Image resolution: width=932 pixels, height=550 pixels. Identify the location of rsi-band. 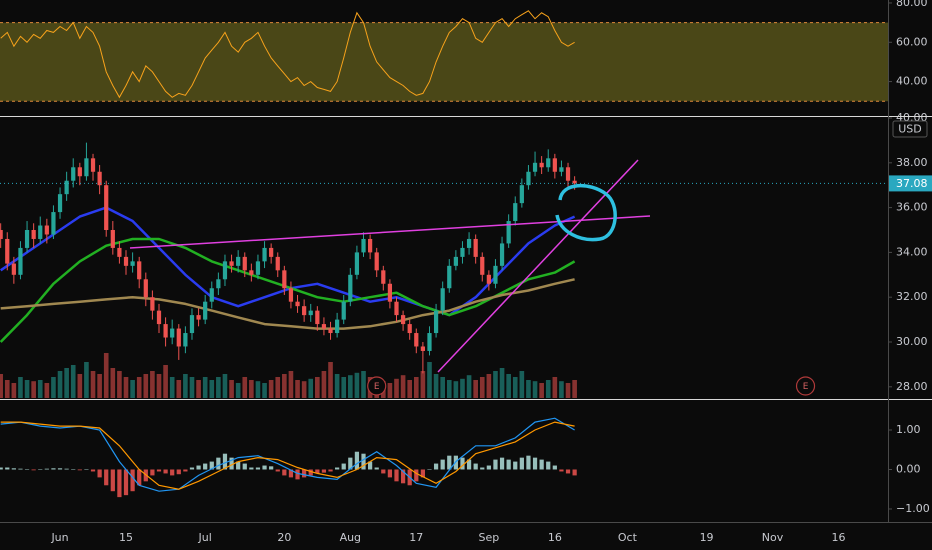
(444, 62).